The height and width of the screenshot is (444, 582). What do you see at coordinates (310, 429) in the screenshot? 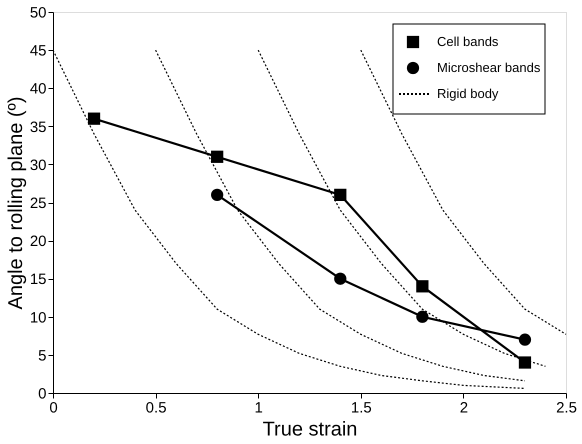
I see `x-axis-title: True strain` at bounding box center [310, 429].